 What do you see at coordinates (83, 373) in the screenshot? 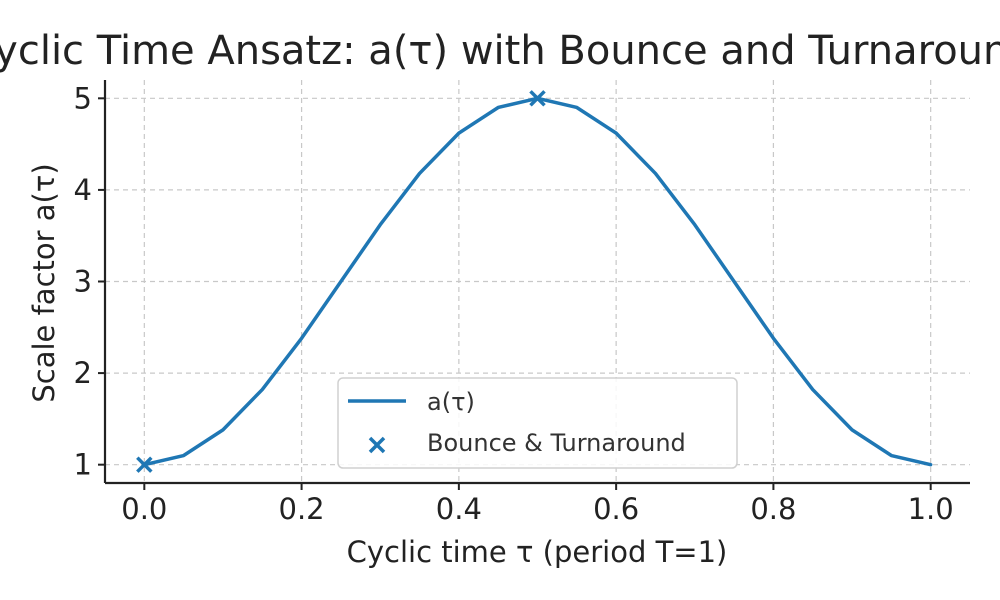
I see `y-tick-label: 2` at bounding box center [83, 373].